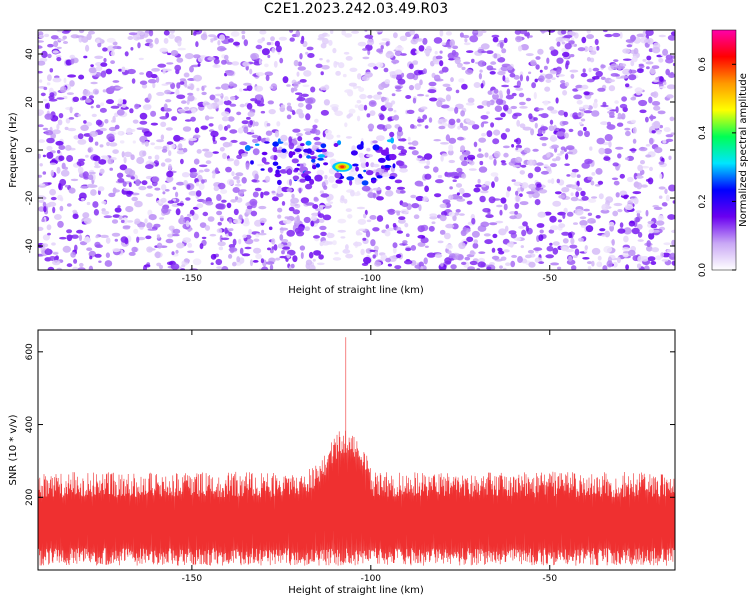 Image resolution: width=750 pixels, height=600 pixels. Describe the element at coordinates (30, 424) in the screenshot. I see `y-tick-label: 400` at that location.